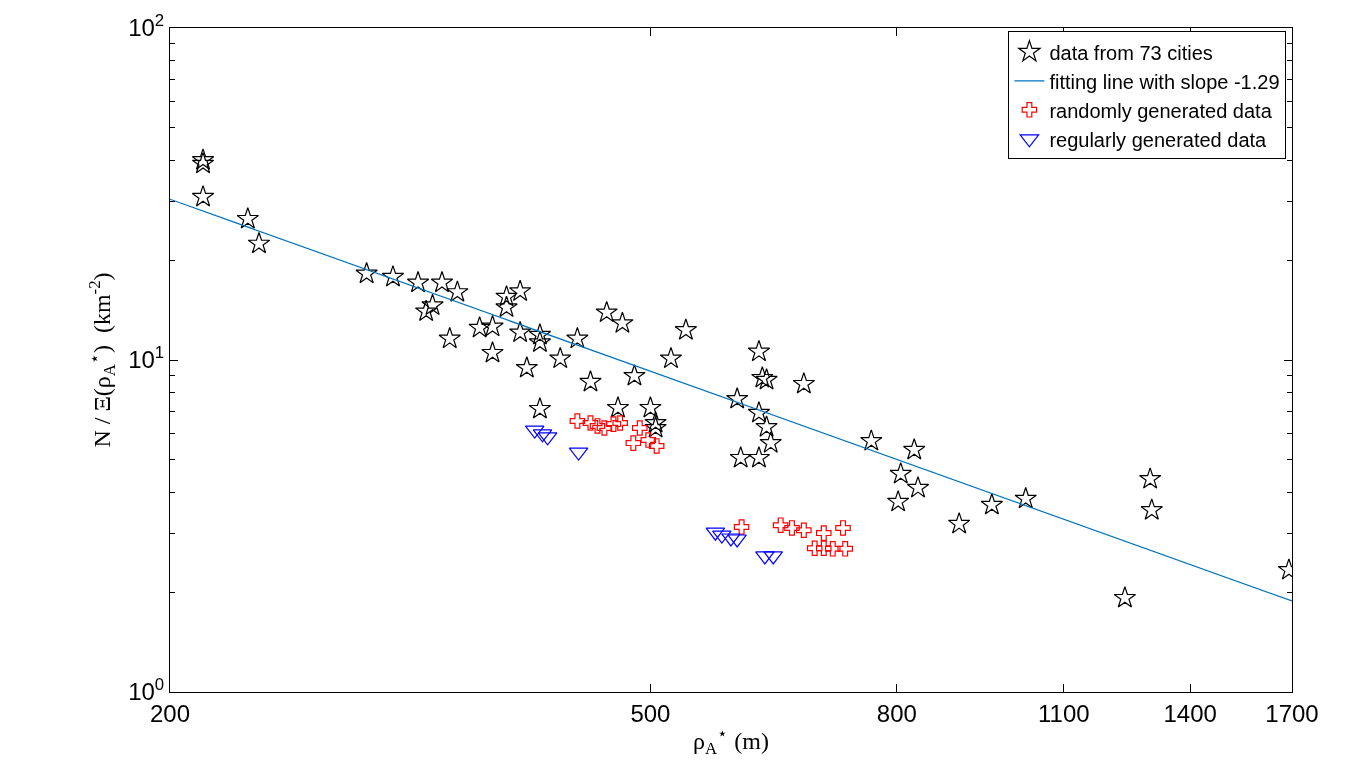 Image resolution: width=1349 pixels, height=779 pixels. What do you see at coordinates (1158, 139) in the screenshot?
I see `legend-label: regularly generated data` at bounding box center [1158, 139].